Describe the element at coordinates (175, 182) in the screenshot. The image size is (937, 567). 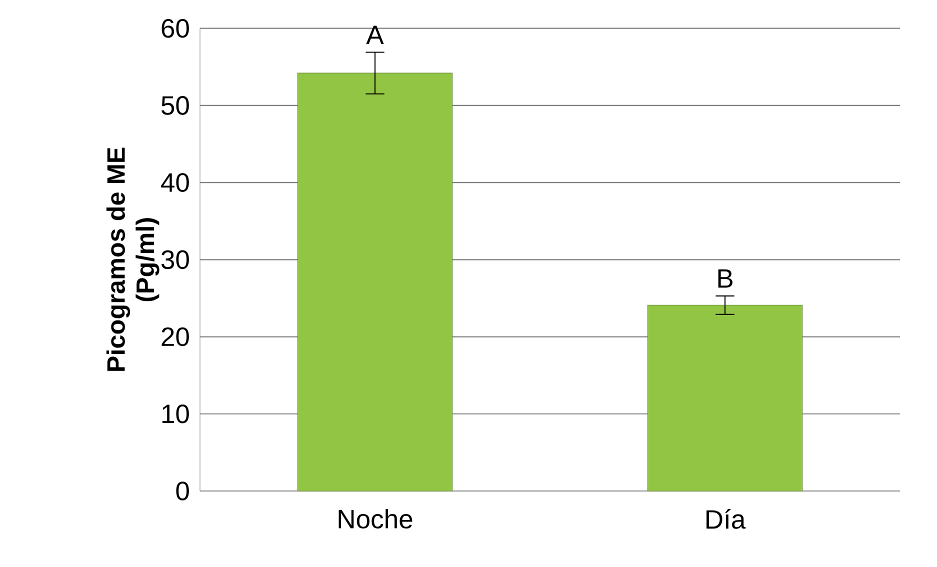
I see `y-tick-label: 40` at that location.